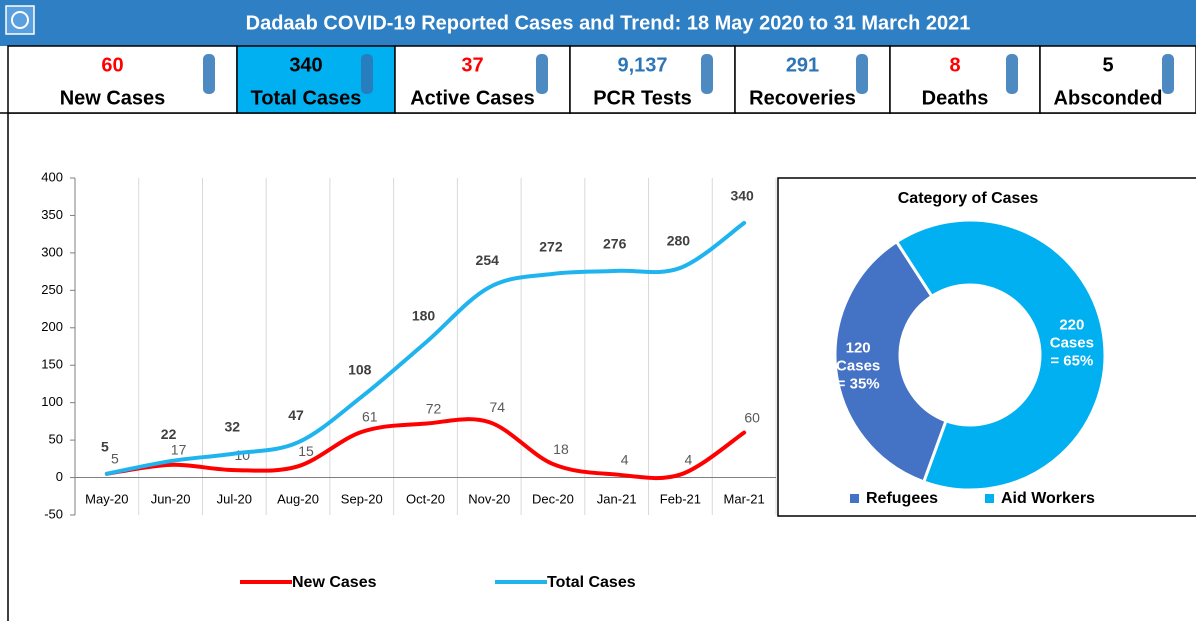  What do you see at coordinates (52, 251) in the screenshot?
I see `y-tick-label: 300` at bounding box center [52, 251].